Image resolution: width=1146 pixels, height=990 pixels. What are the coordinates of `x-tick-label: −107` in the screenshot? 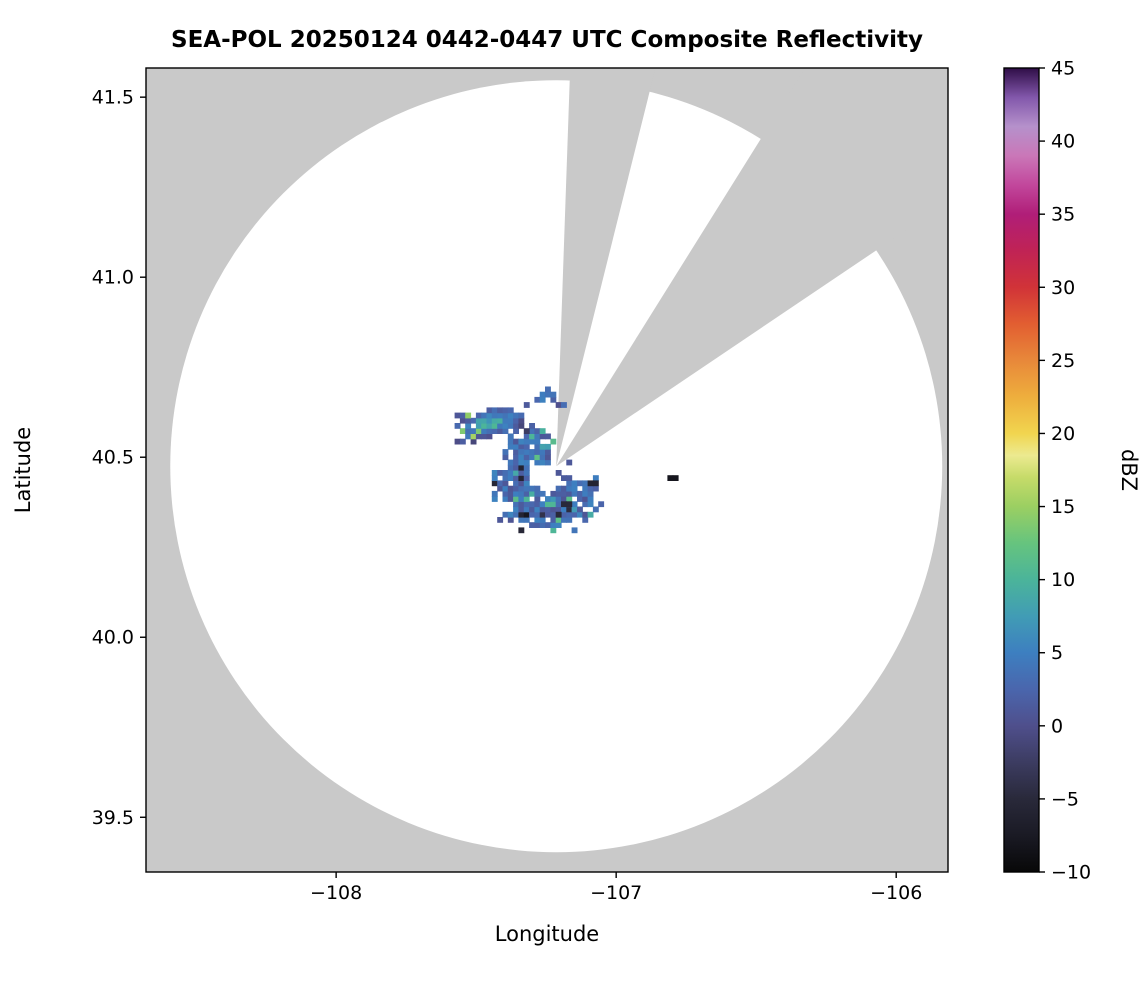 It's located at (616, 893).